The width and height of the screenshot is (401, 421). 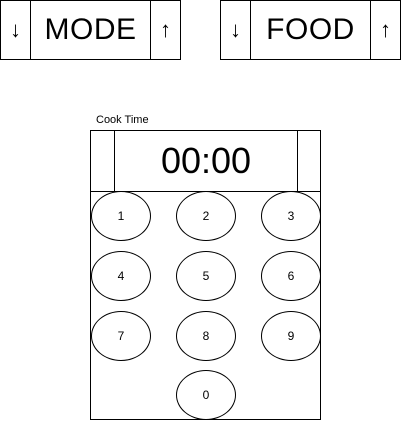 I want to click on key-6-button: 6, so click(x=291, y=276).